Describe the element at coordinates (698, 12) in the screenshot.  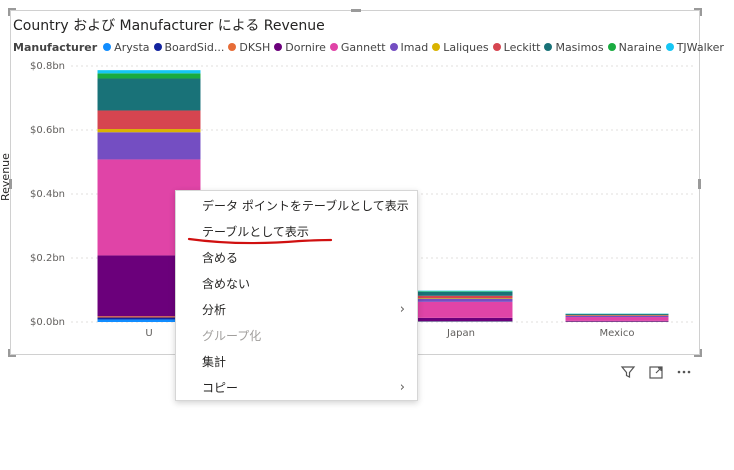
I see `resize-handle-top-right` at that location.